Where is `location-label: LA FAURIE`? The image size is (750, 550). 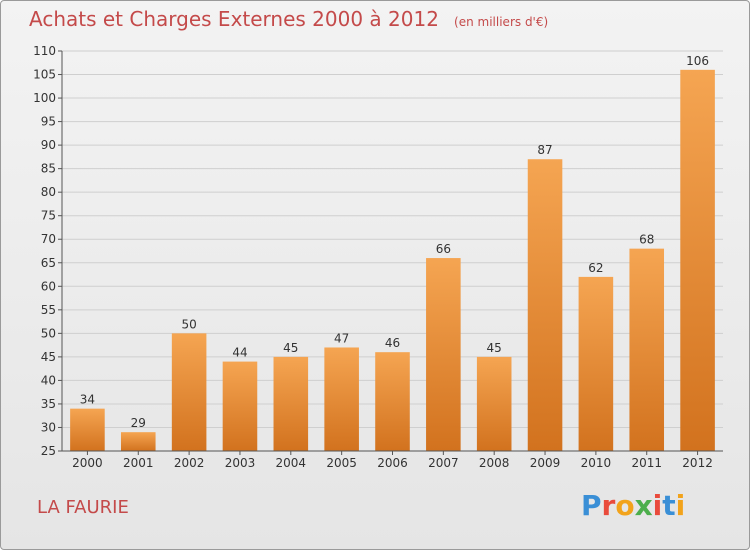 location-label: LA FAURIE is located at coordinates (83, 507).